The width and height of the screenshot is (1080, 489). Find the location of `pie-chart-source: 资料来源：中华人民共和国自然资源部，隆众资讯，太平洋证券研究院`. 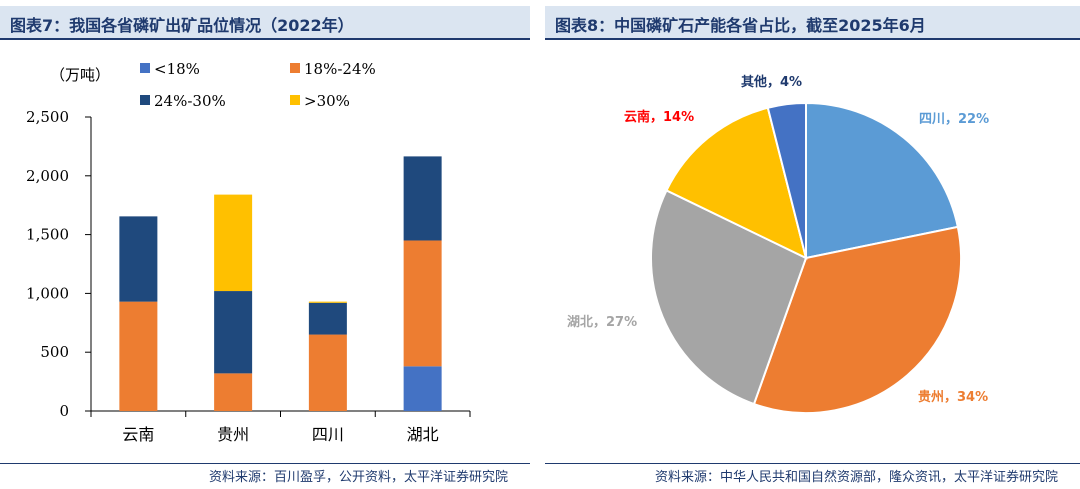

pie-chart-source: 资料来源：中华人民共和国自然资源部，隆众资讯，太平洋证券研究院 is located at coordinates (856, 477).